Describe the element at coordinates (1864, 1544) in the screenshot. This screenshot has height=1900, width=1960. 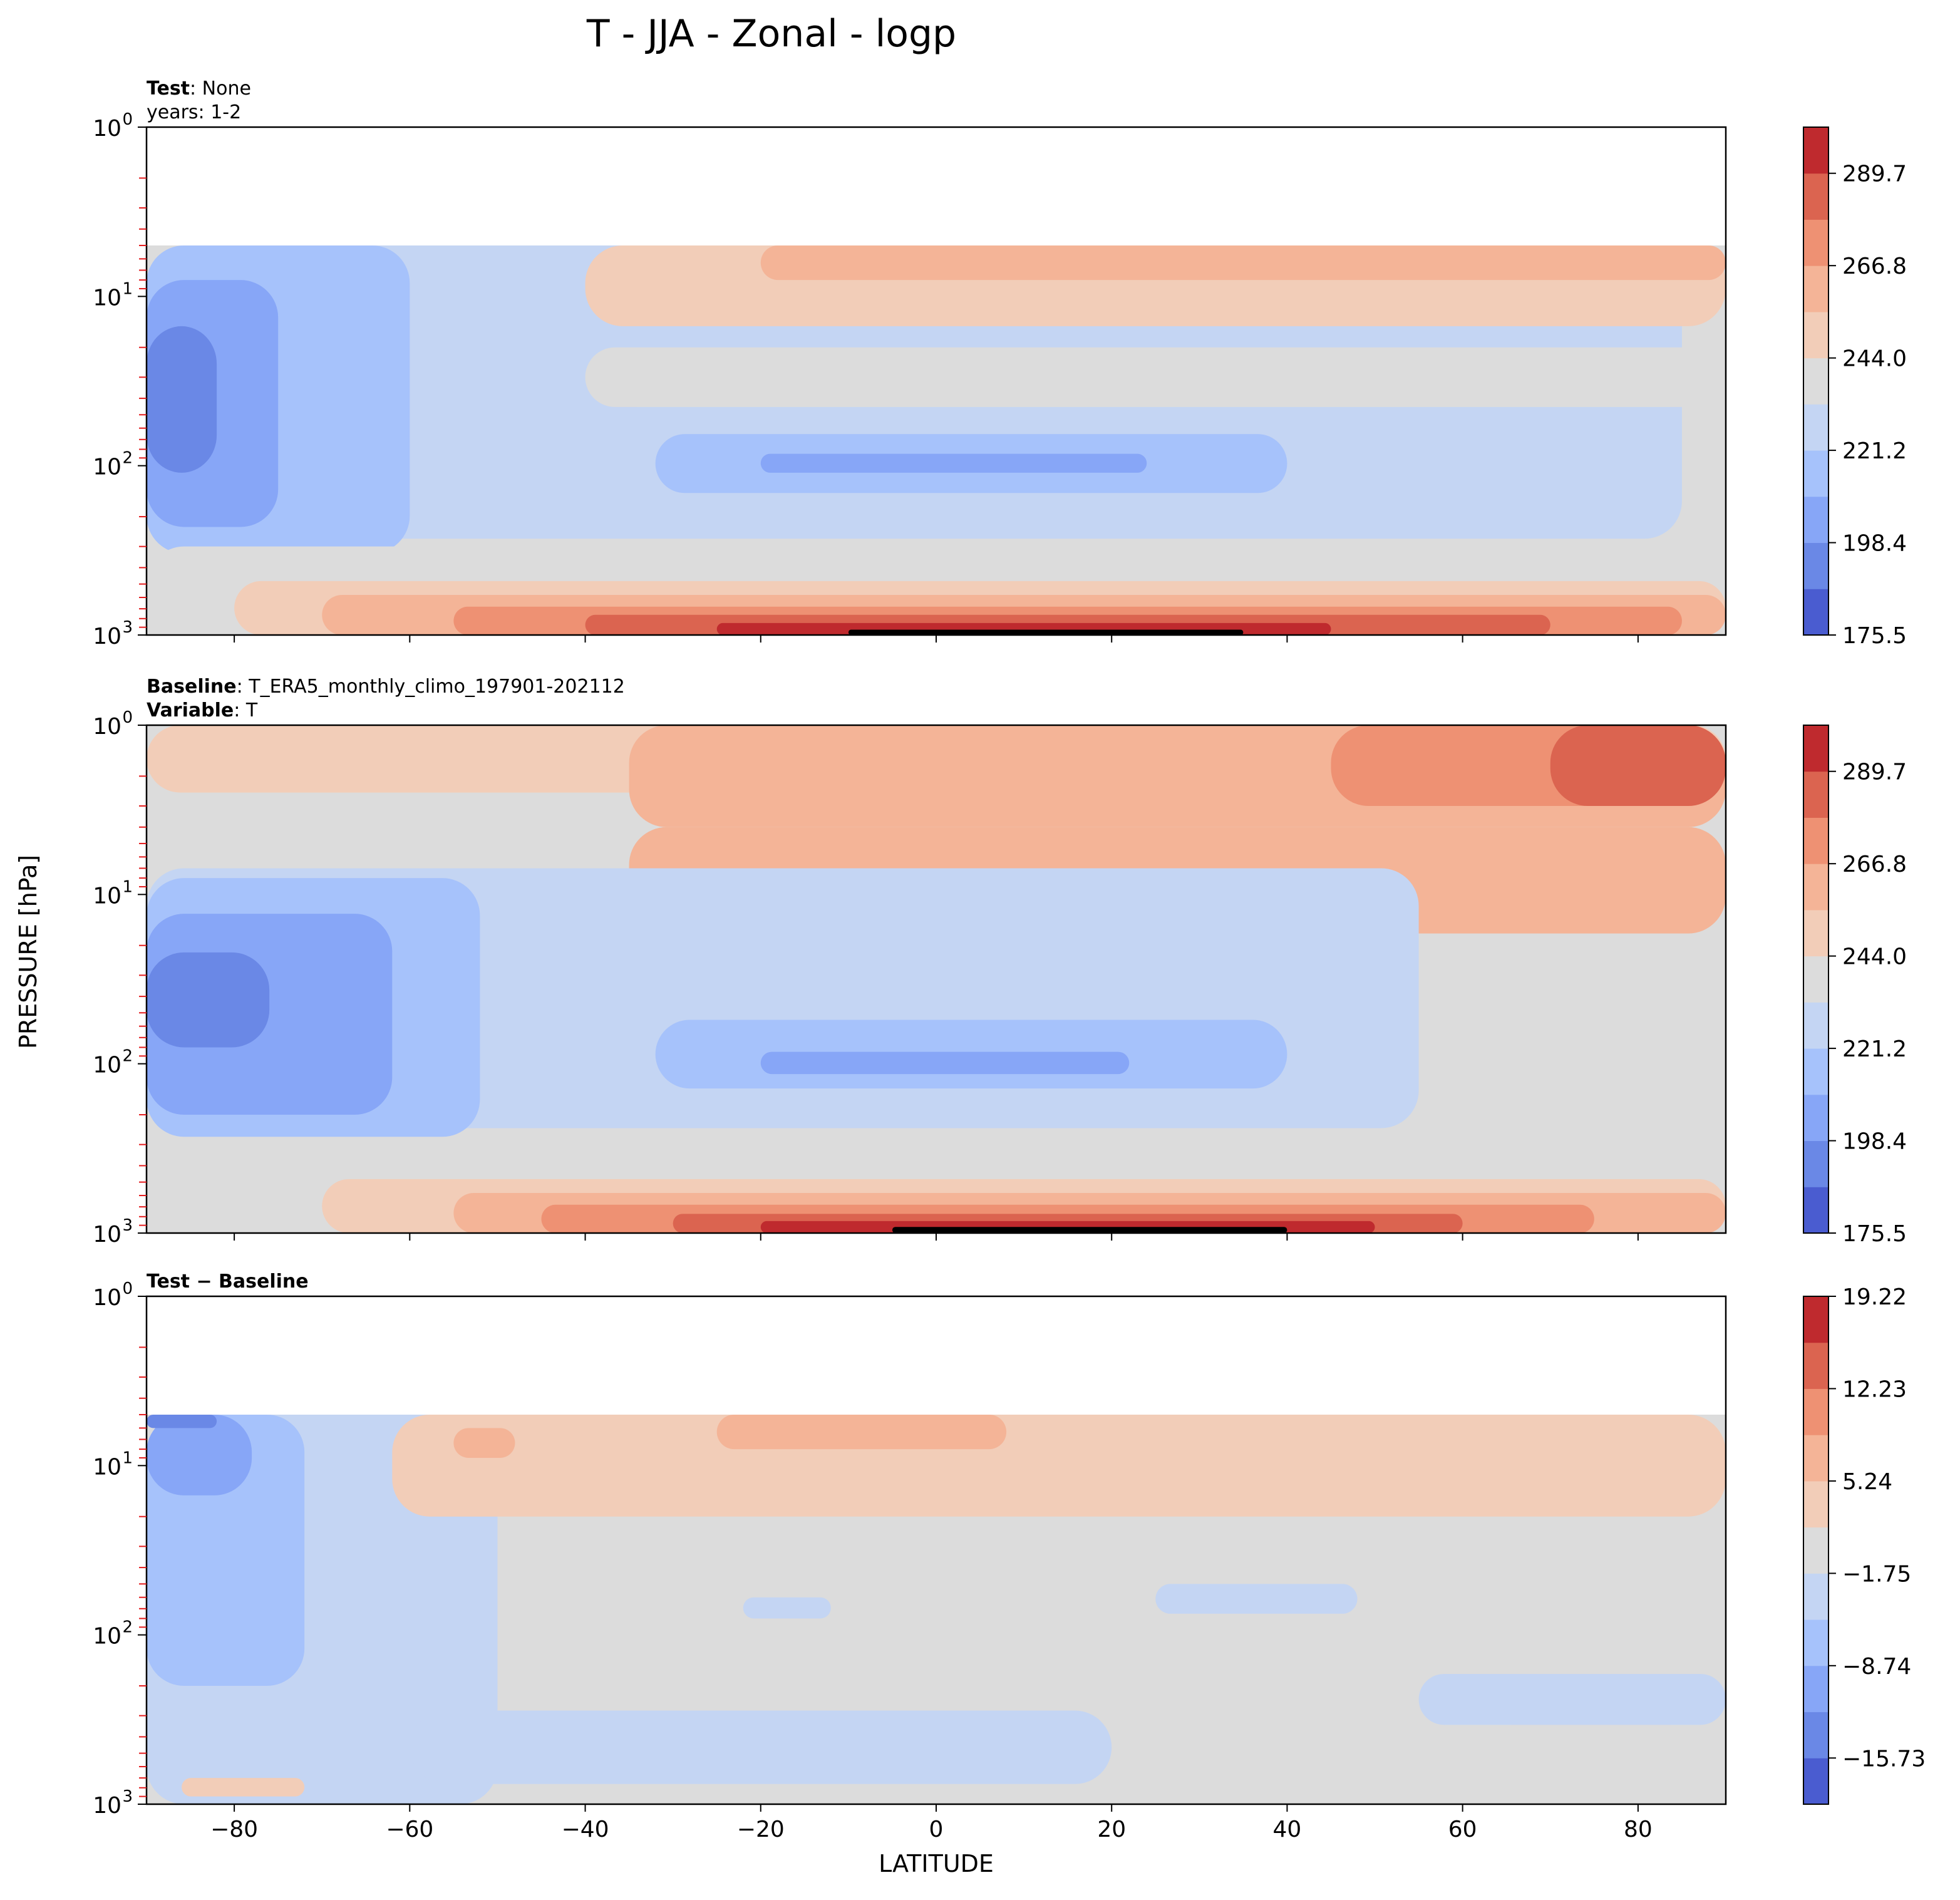
I see `colorbar: −15.73 −8.74 −1.75 5.24 12.23 19.22` at that location.